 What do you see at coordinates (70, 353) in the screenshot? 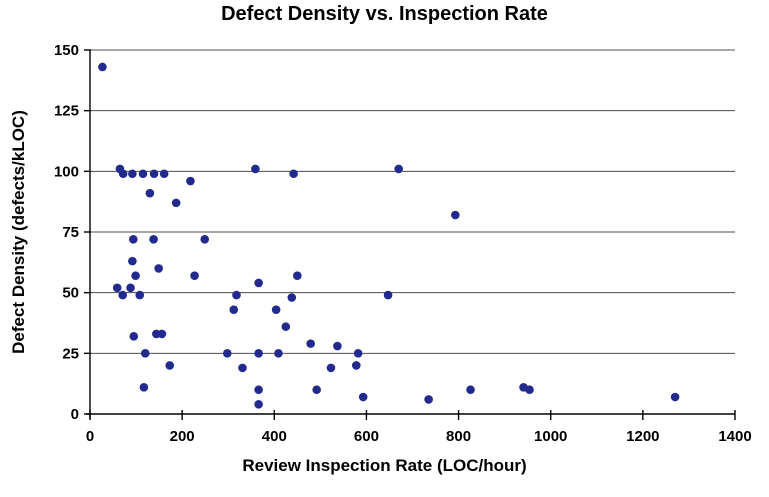
I see `y-tick-label: 25` at bounding box center [70, 353].